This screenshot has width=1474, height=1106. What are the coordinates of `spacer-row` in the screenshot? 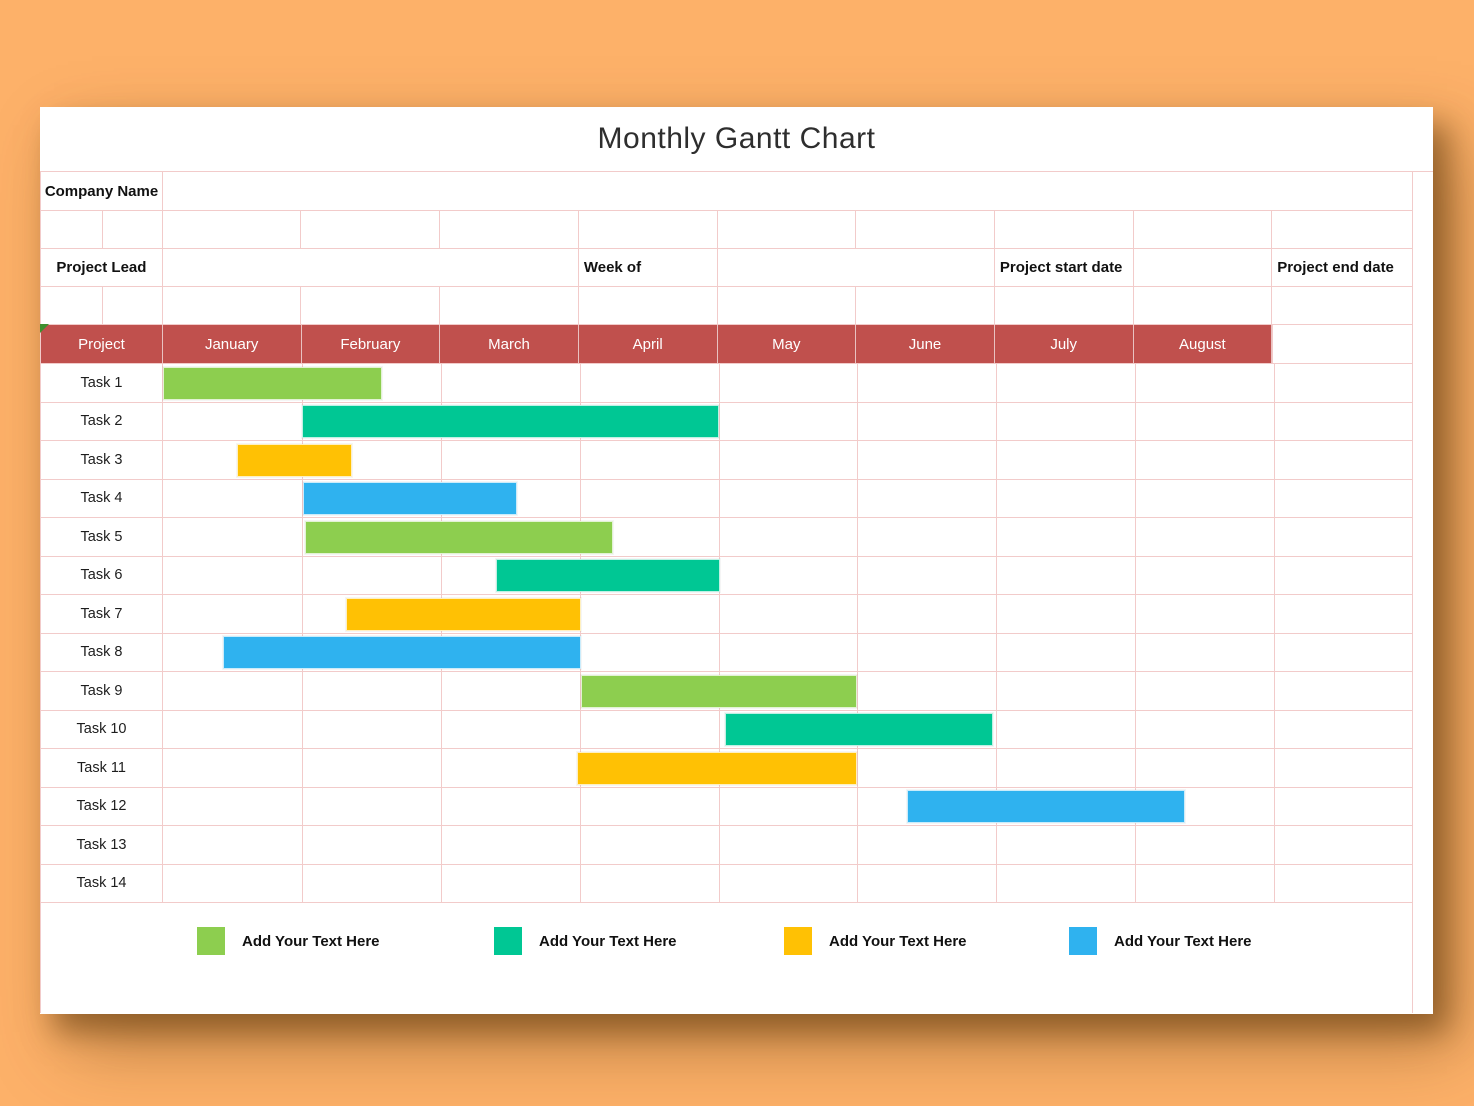 It's located at (726, 230).